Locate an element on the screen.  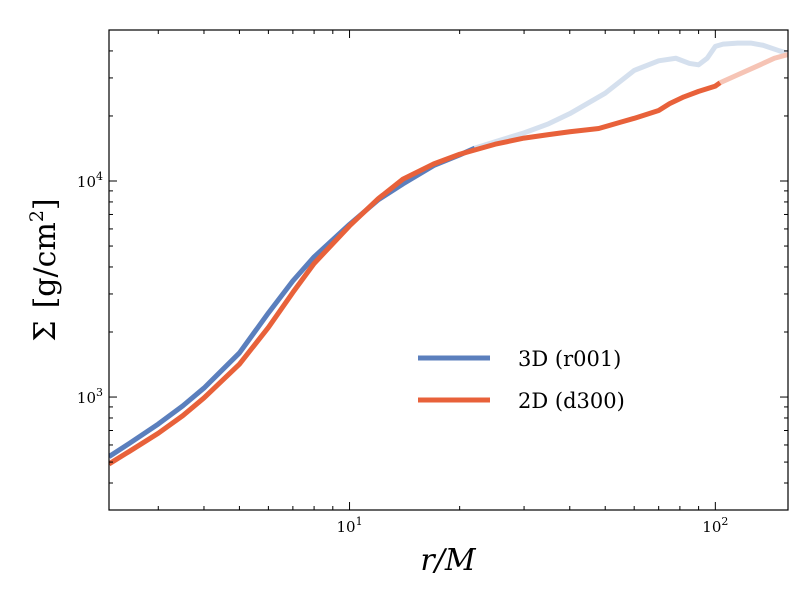
legend-label-3d: 3D (r001) is located at coordinates (569, 359).